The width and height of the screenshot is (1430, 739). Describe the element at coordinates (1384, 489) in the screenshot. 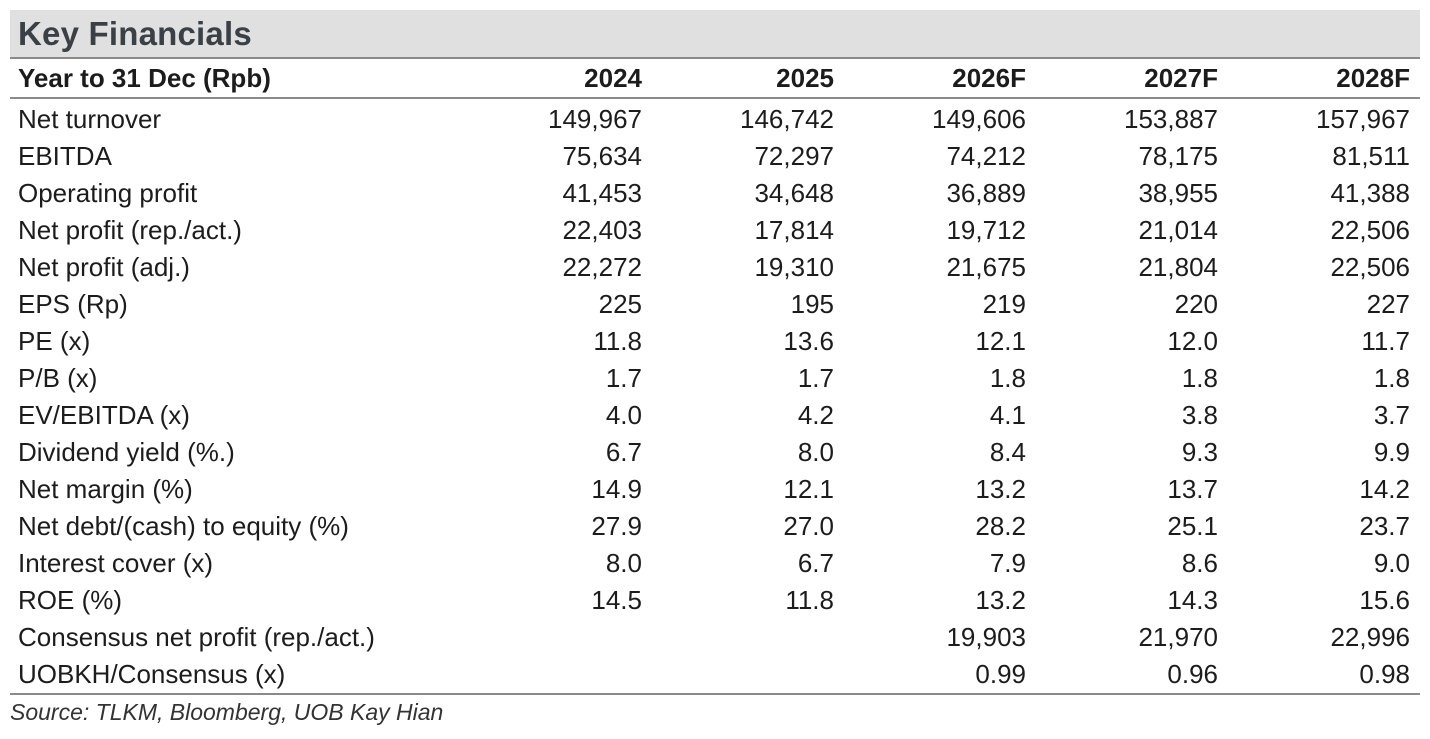

I see `cell-value: 14.2` at that location.